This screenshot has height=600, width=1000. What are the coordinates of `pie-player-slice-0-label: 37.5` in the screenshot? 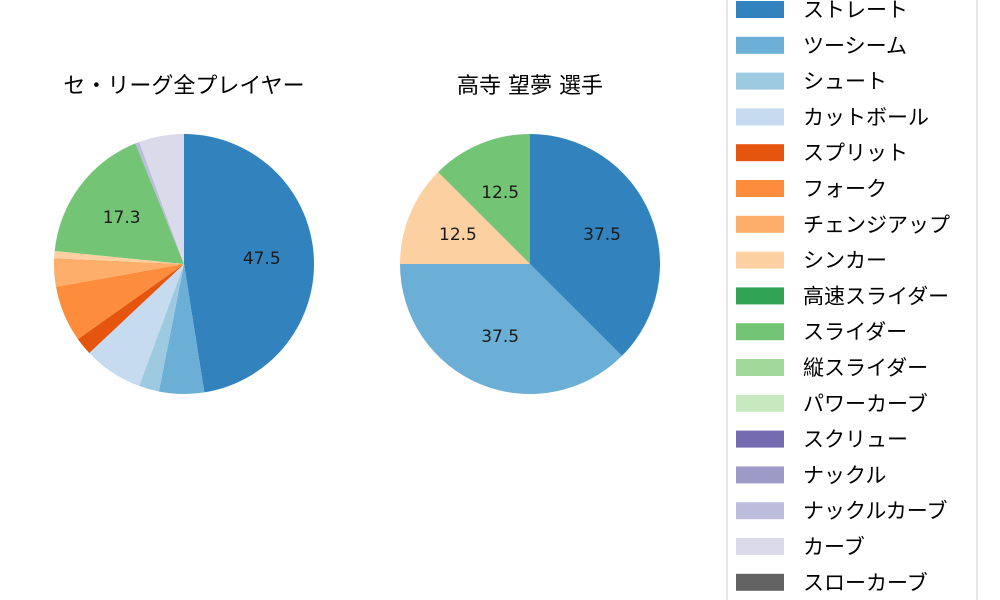 It's located at (602, 235).